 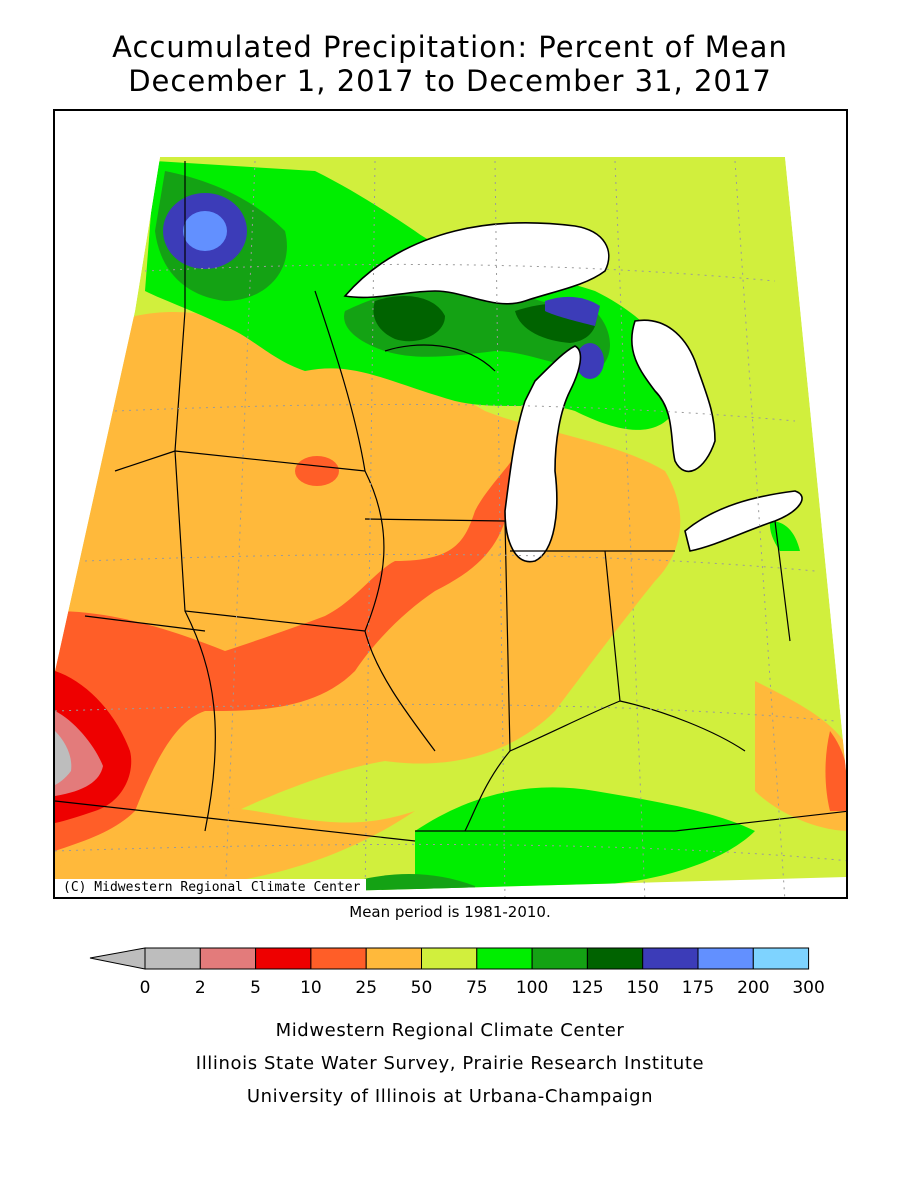 What do you see at coordinates (317, 471) in the screenshot?
I see `band-10-25-spot` at bounding box center [317, 471].